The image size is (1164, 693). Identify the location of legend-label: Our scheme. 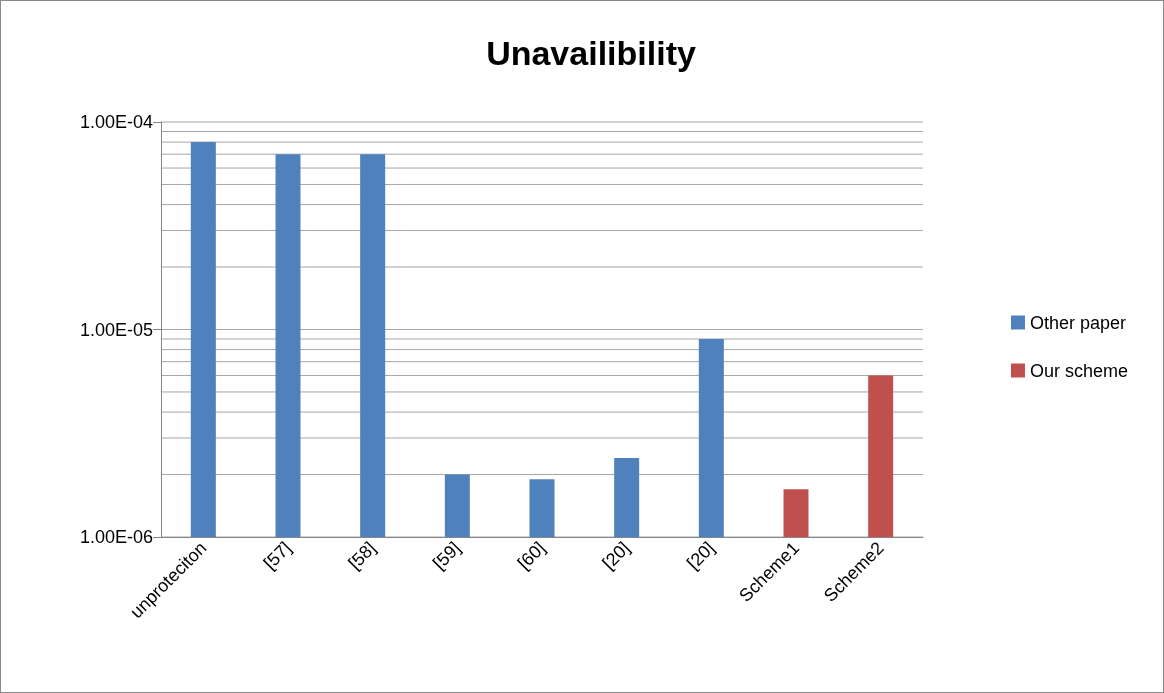
(1079, 370).